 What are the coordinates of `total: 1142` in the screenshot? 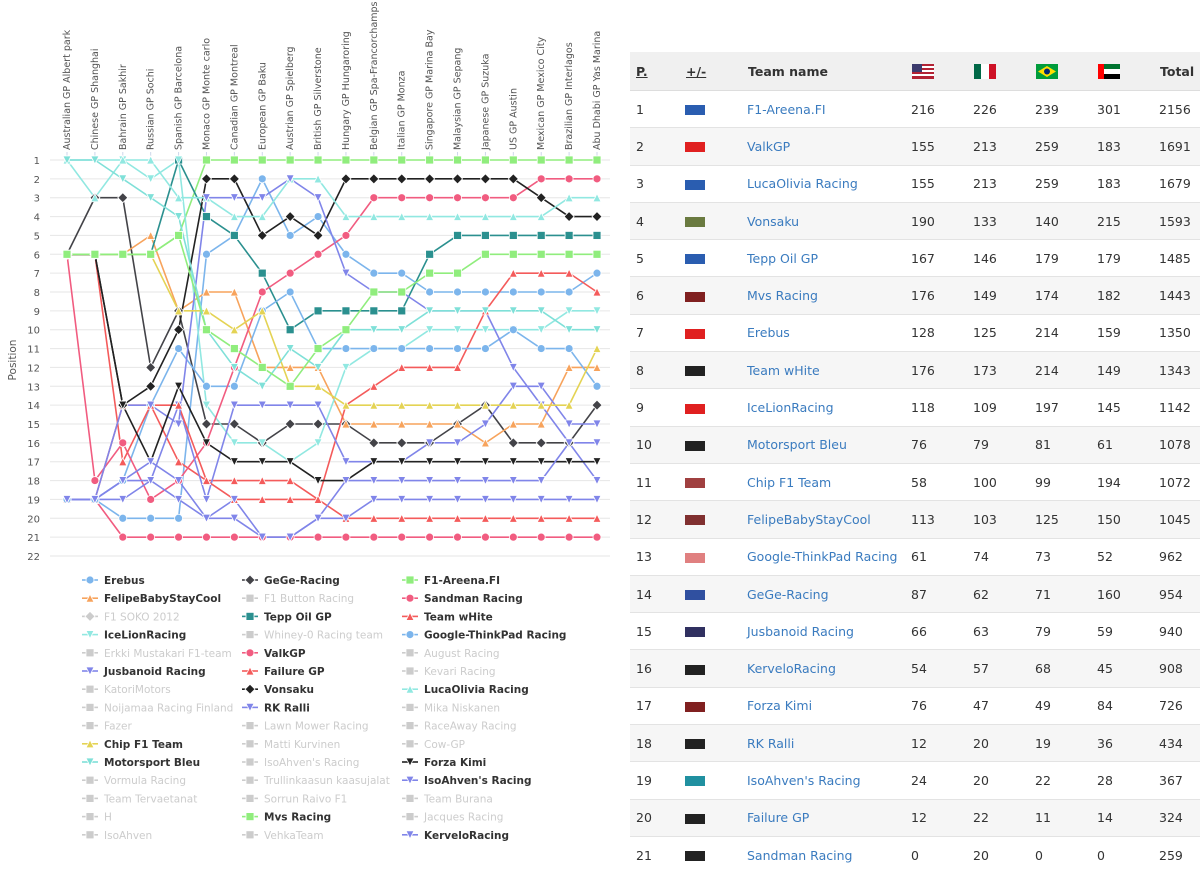 It's located at (1179, 407).